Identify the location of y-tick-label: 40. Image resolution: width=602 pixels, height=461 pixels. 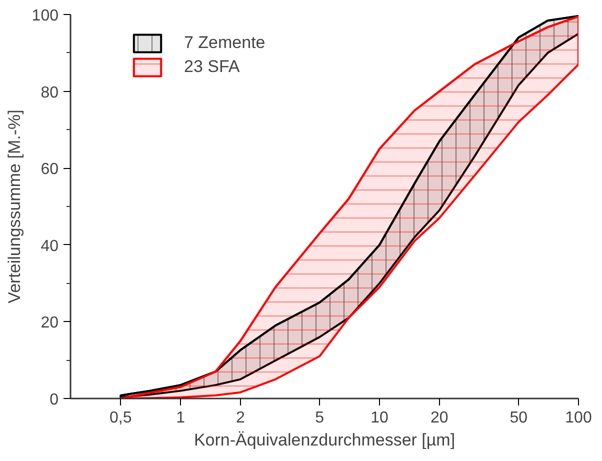
(49, 246).